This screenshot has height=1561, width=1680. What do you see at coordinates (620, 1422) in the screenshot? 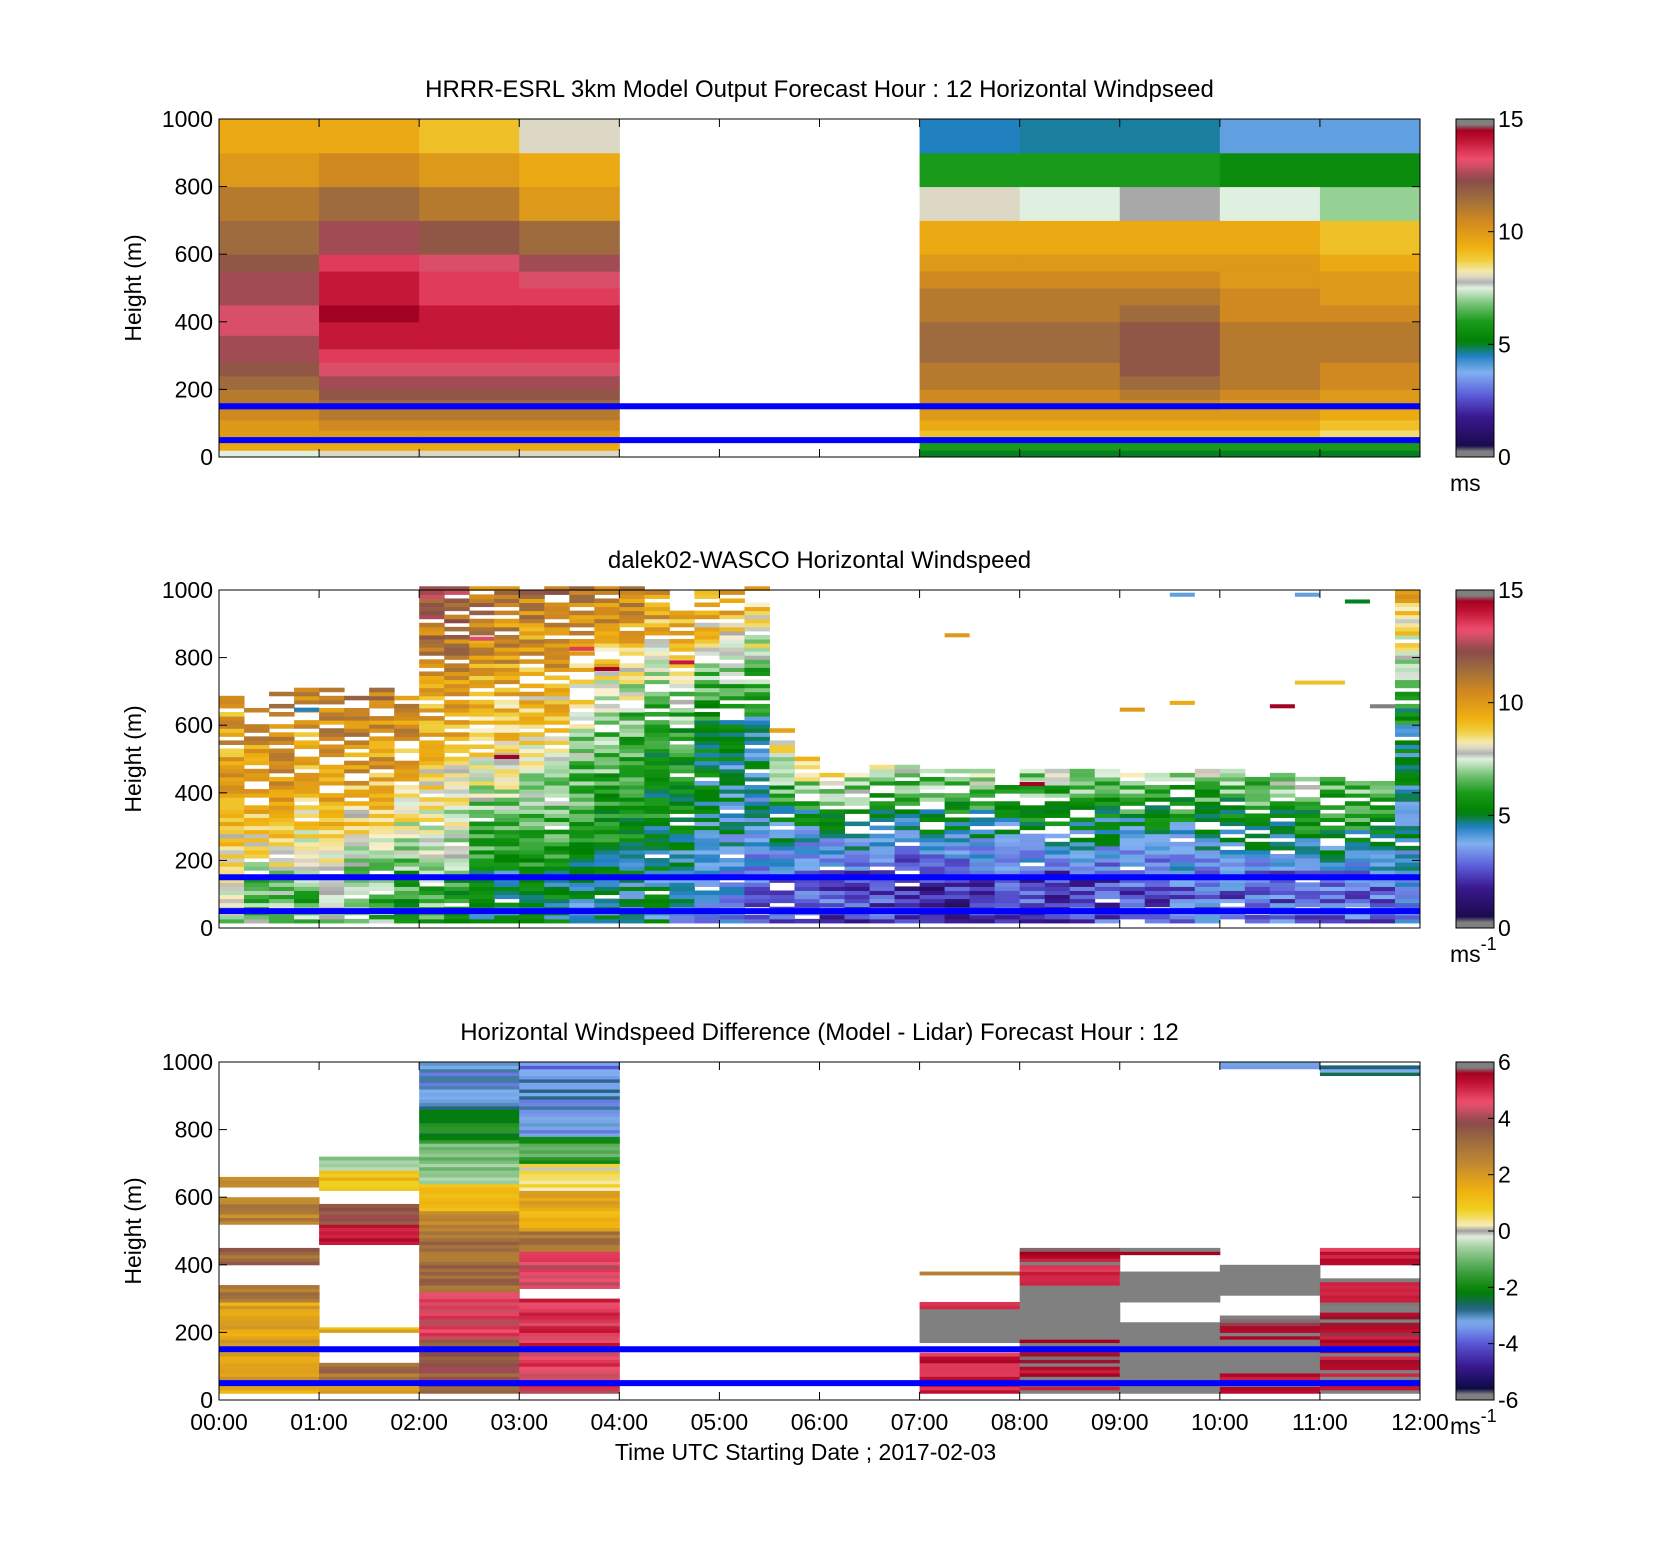
I see `x-tick-label: 04:00` at bounding box center [620, 1422].